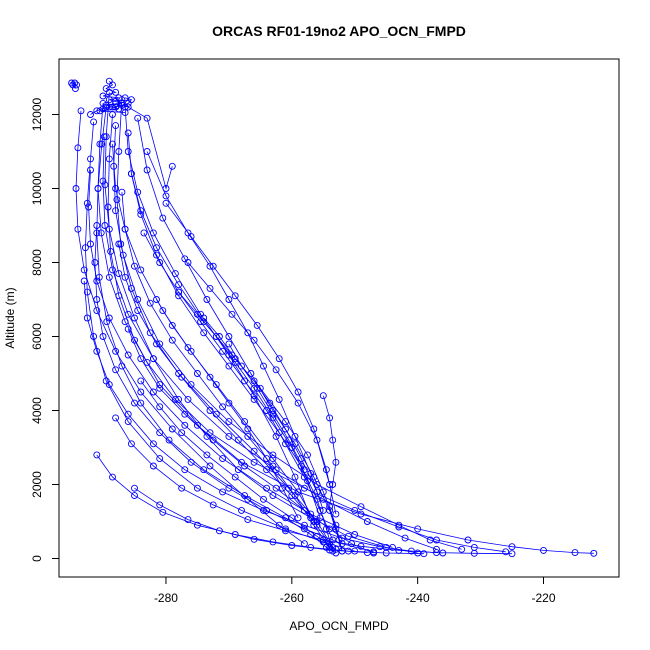 The width and height of the screenshot is (650, 650). What do you see at coordinates (339, 31) in the screenshot?
I see `chart-title: ORCAS RF01-19no2 APO_OCN_FMPD` at bounding box center [339, 31].